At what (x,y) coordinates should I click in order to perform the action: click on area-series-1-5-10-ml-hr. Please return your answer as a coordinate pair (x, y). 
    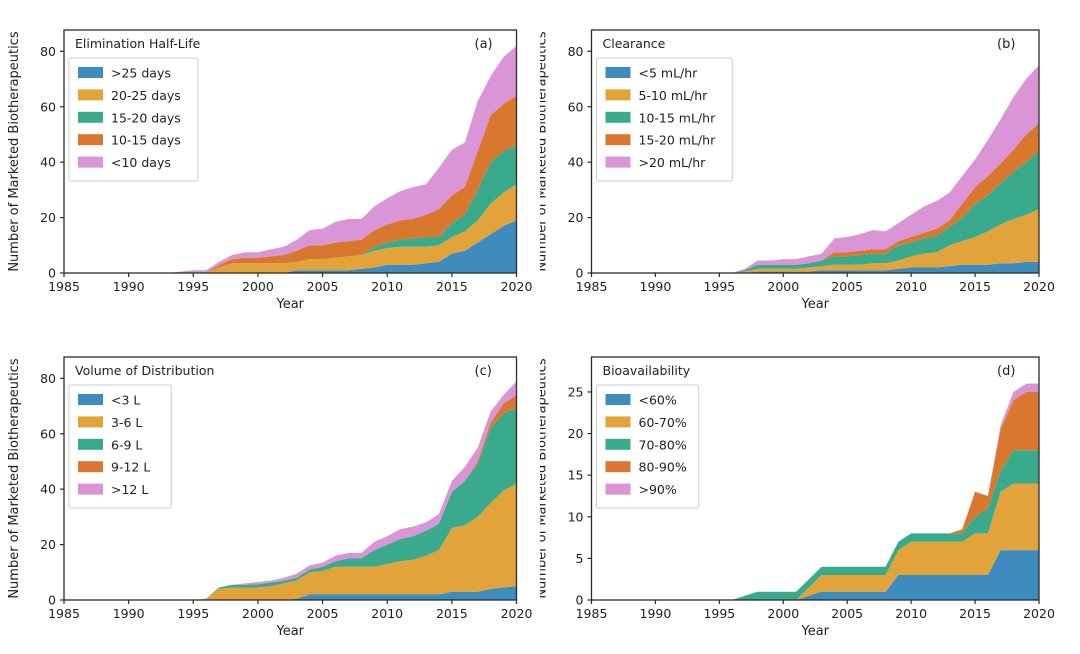
    Looking at the image, I should click on (815, 241).